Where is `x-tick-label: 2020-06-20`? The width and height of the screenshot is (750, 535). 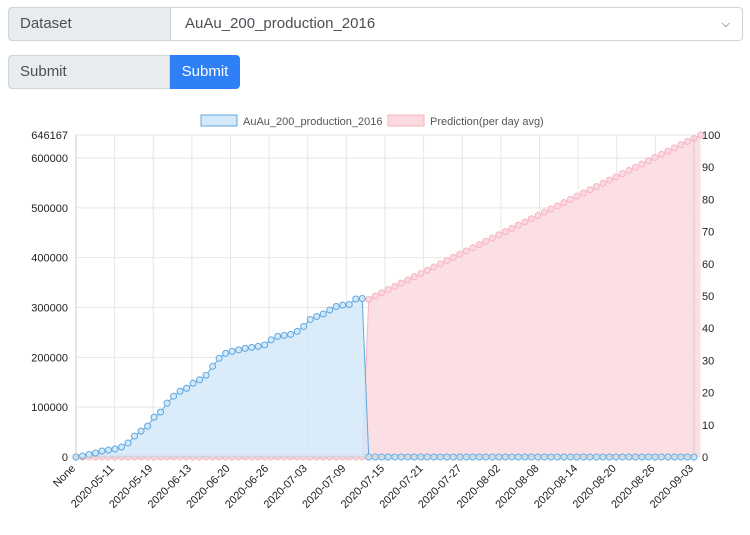 x-tick-label: 2020-06-20 is located at coordinates (208, 487).